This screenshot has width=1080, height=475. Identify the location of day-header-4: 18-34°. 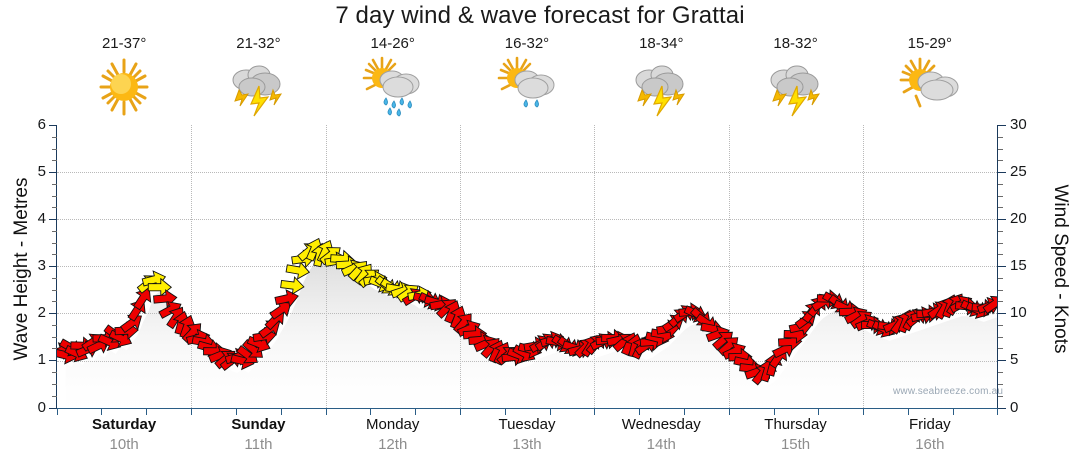
(661, 79).